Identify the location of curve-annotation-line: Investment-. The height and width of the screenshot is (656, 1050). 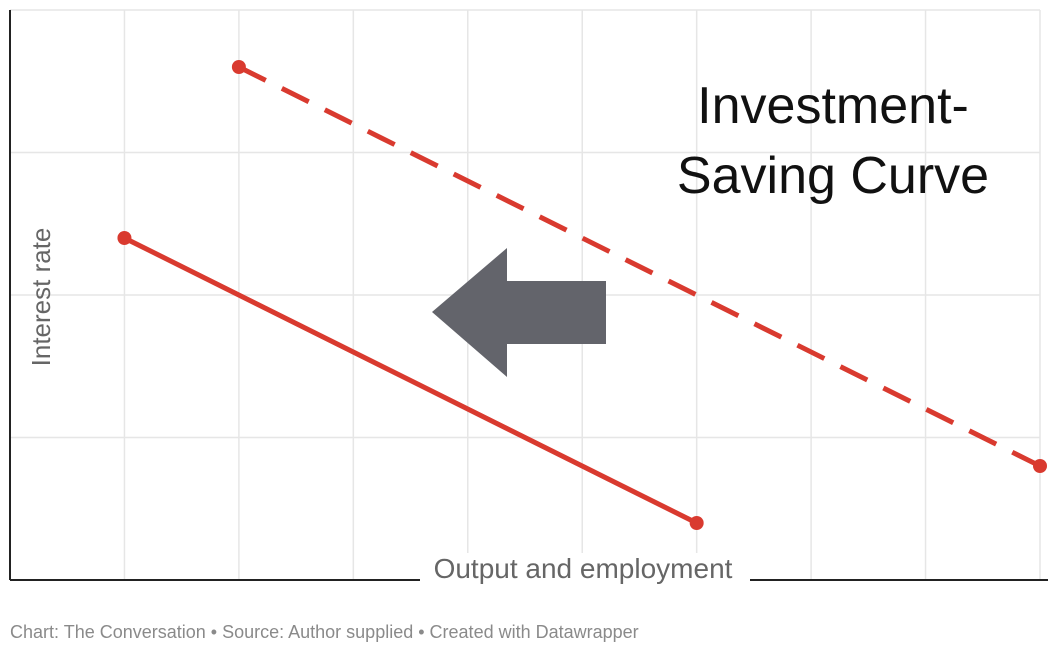
(833, 106).